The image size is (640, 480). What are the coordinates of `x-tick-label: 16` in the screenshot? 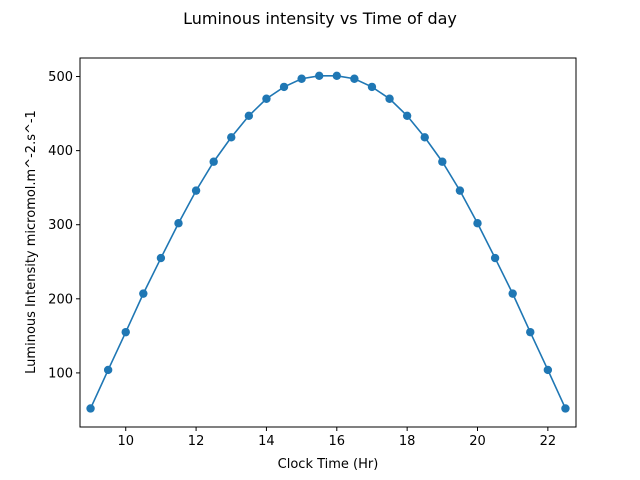 It's located at (337, 441).